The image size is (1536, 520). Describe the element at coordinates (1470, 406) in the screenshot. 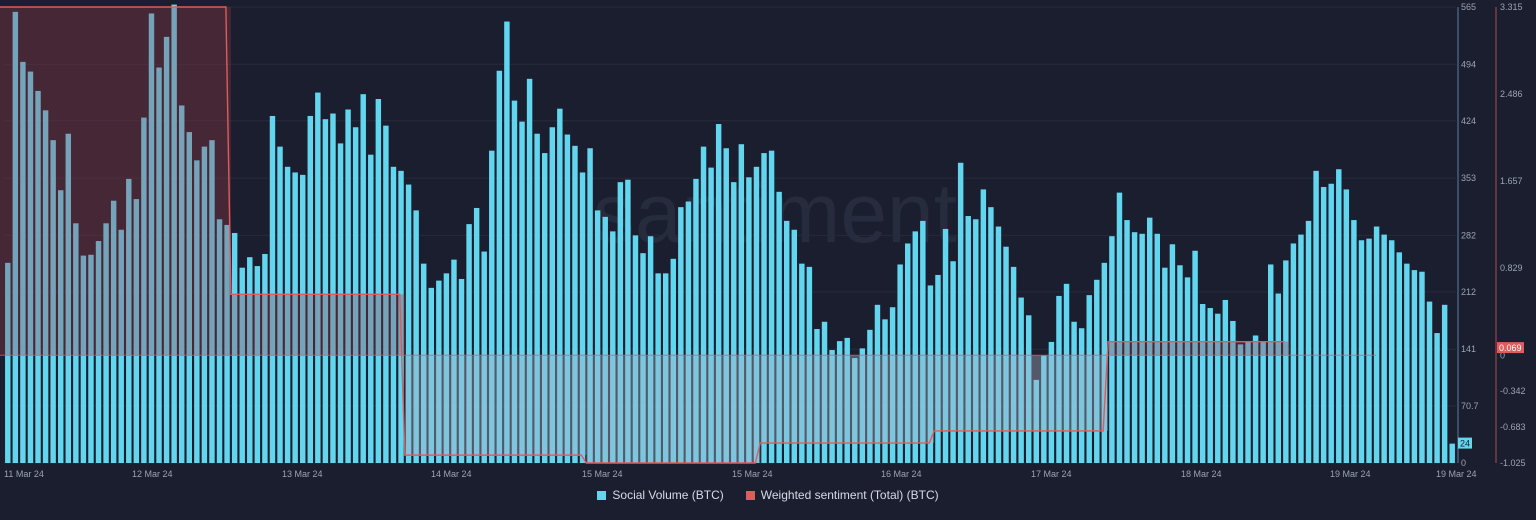

I see `y-left-tick-label: 70.7` at that location.